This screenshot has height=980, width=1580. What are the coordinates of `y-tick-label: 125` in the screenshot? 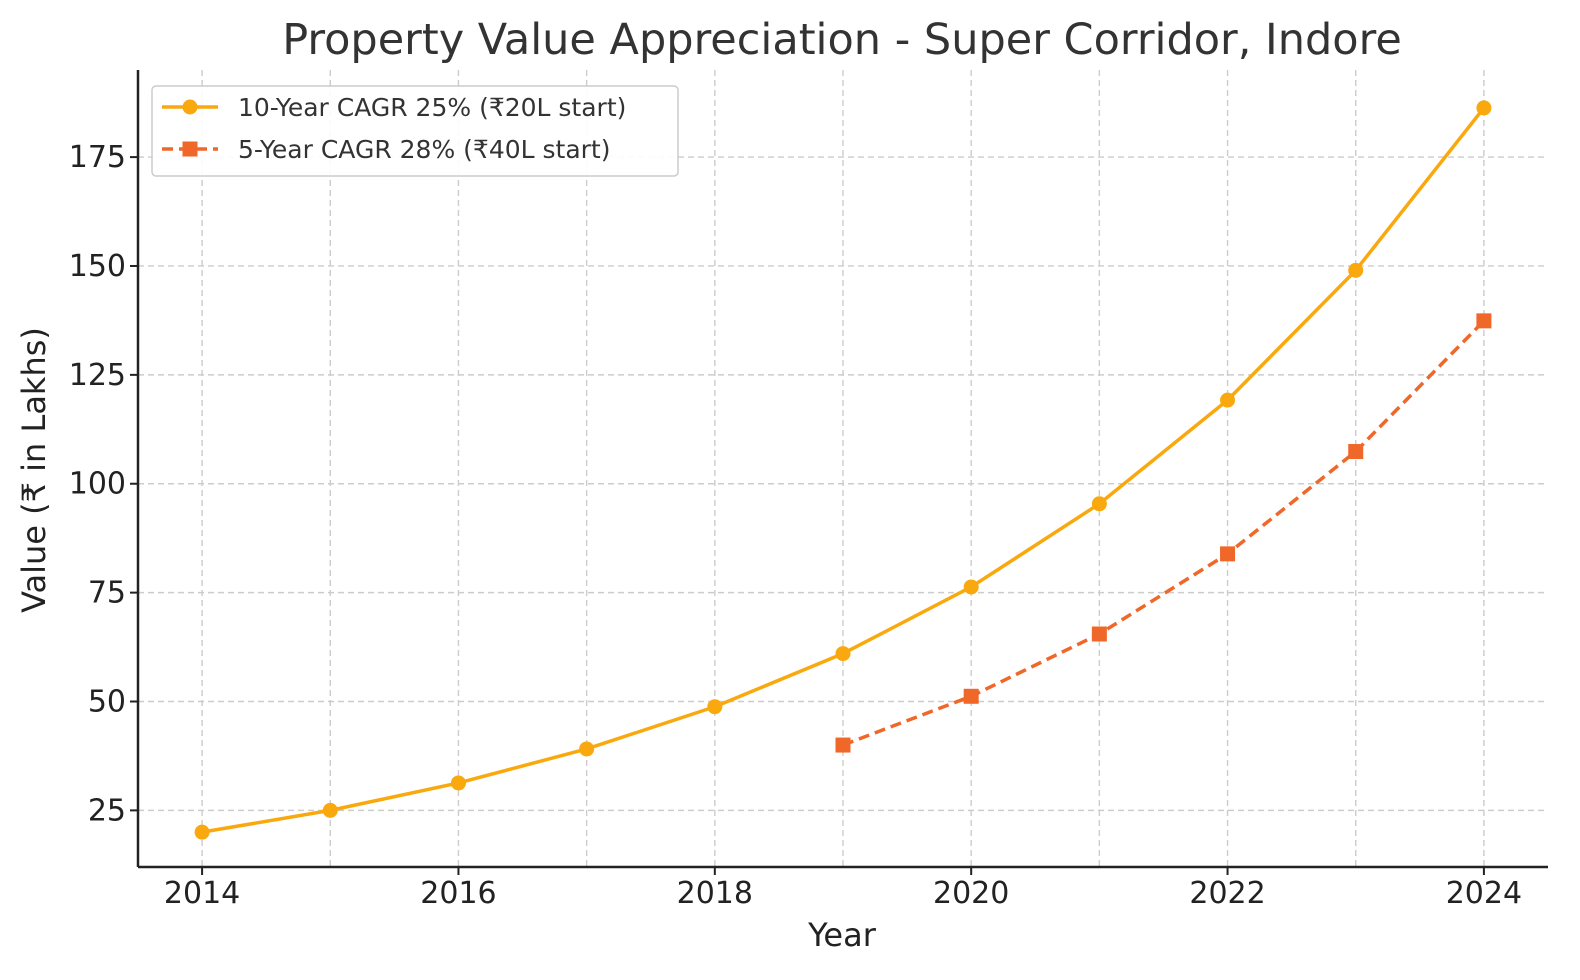 It's located at (97, 375).